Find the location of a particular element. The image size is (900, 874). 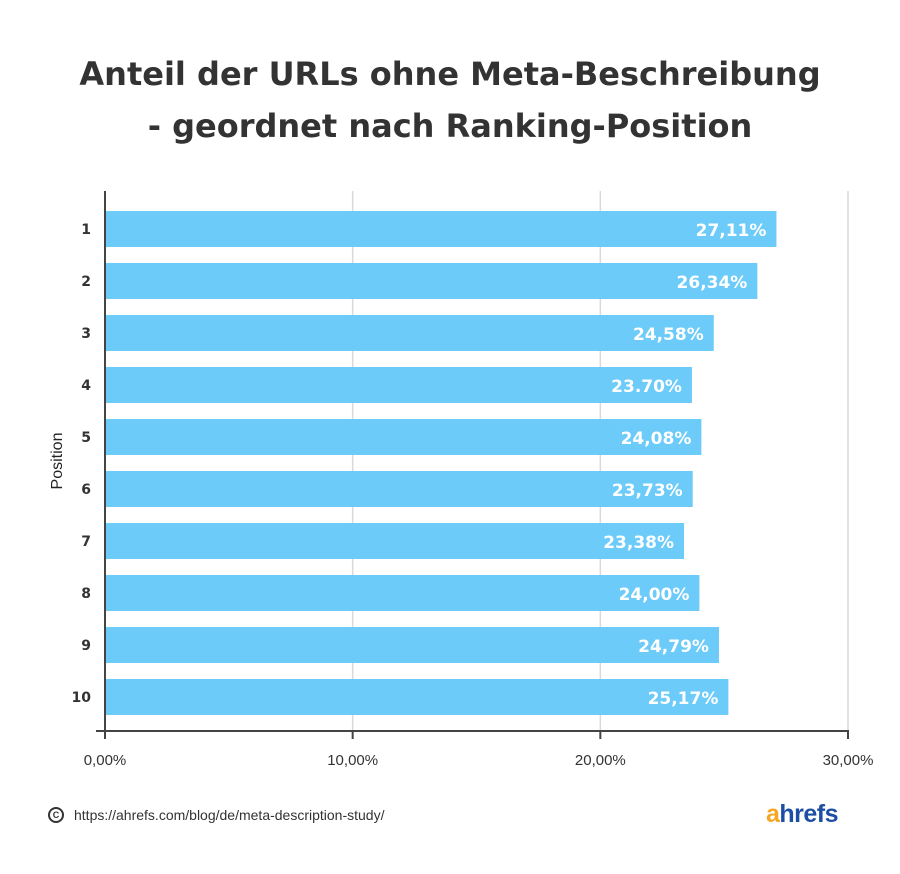

x-tick-label-3: 30,00% is located at coordinates (848, 760).